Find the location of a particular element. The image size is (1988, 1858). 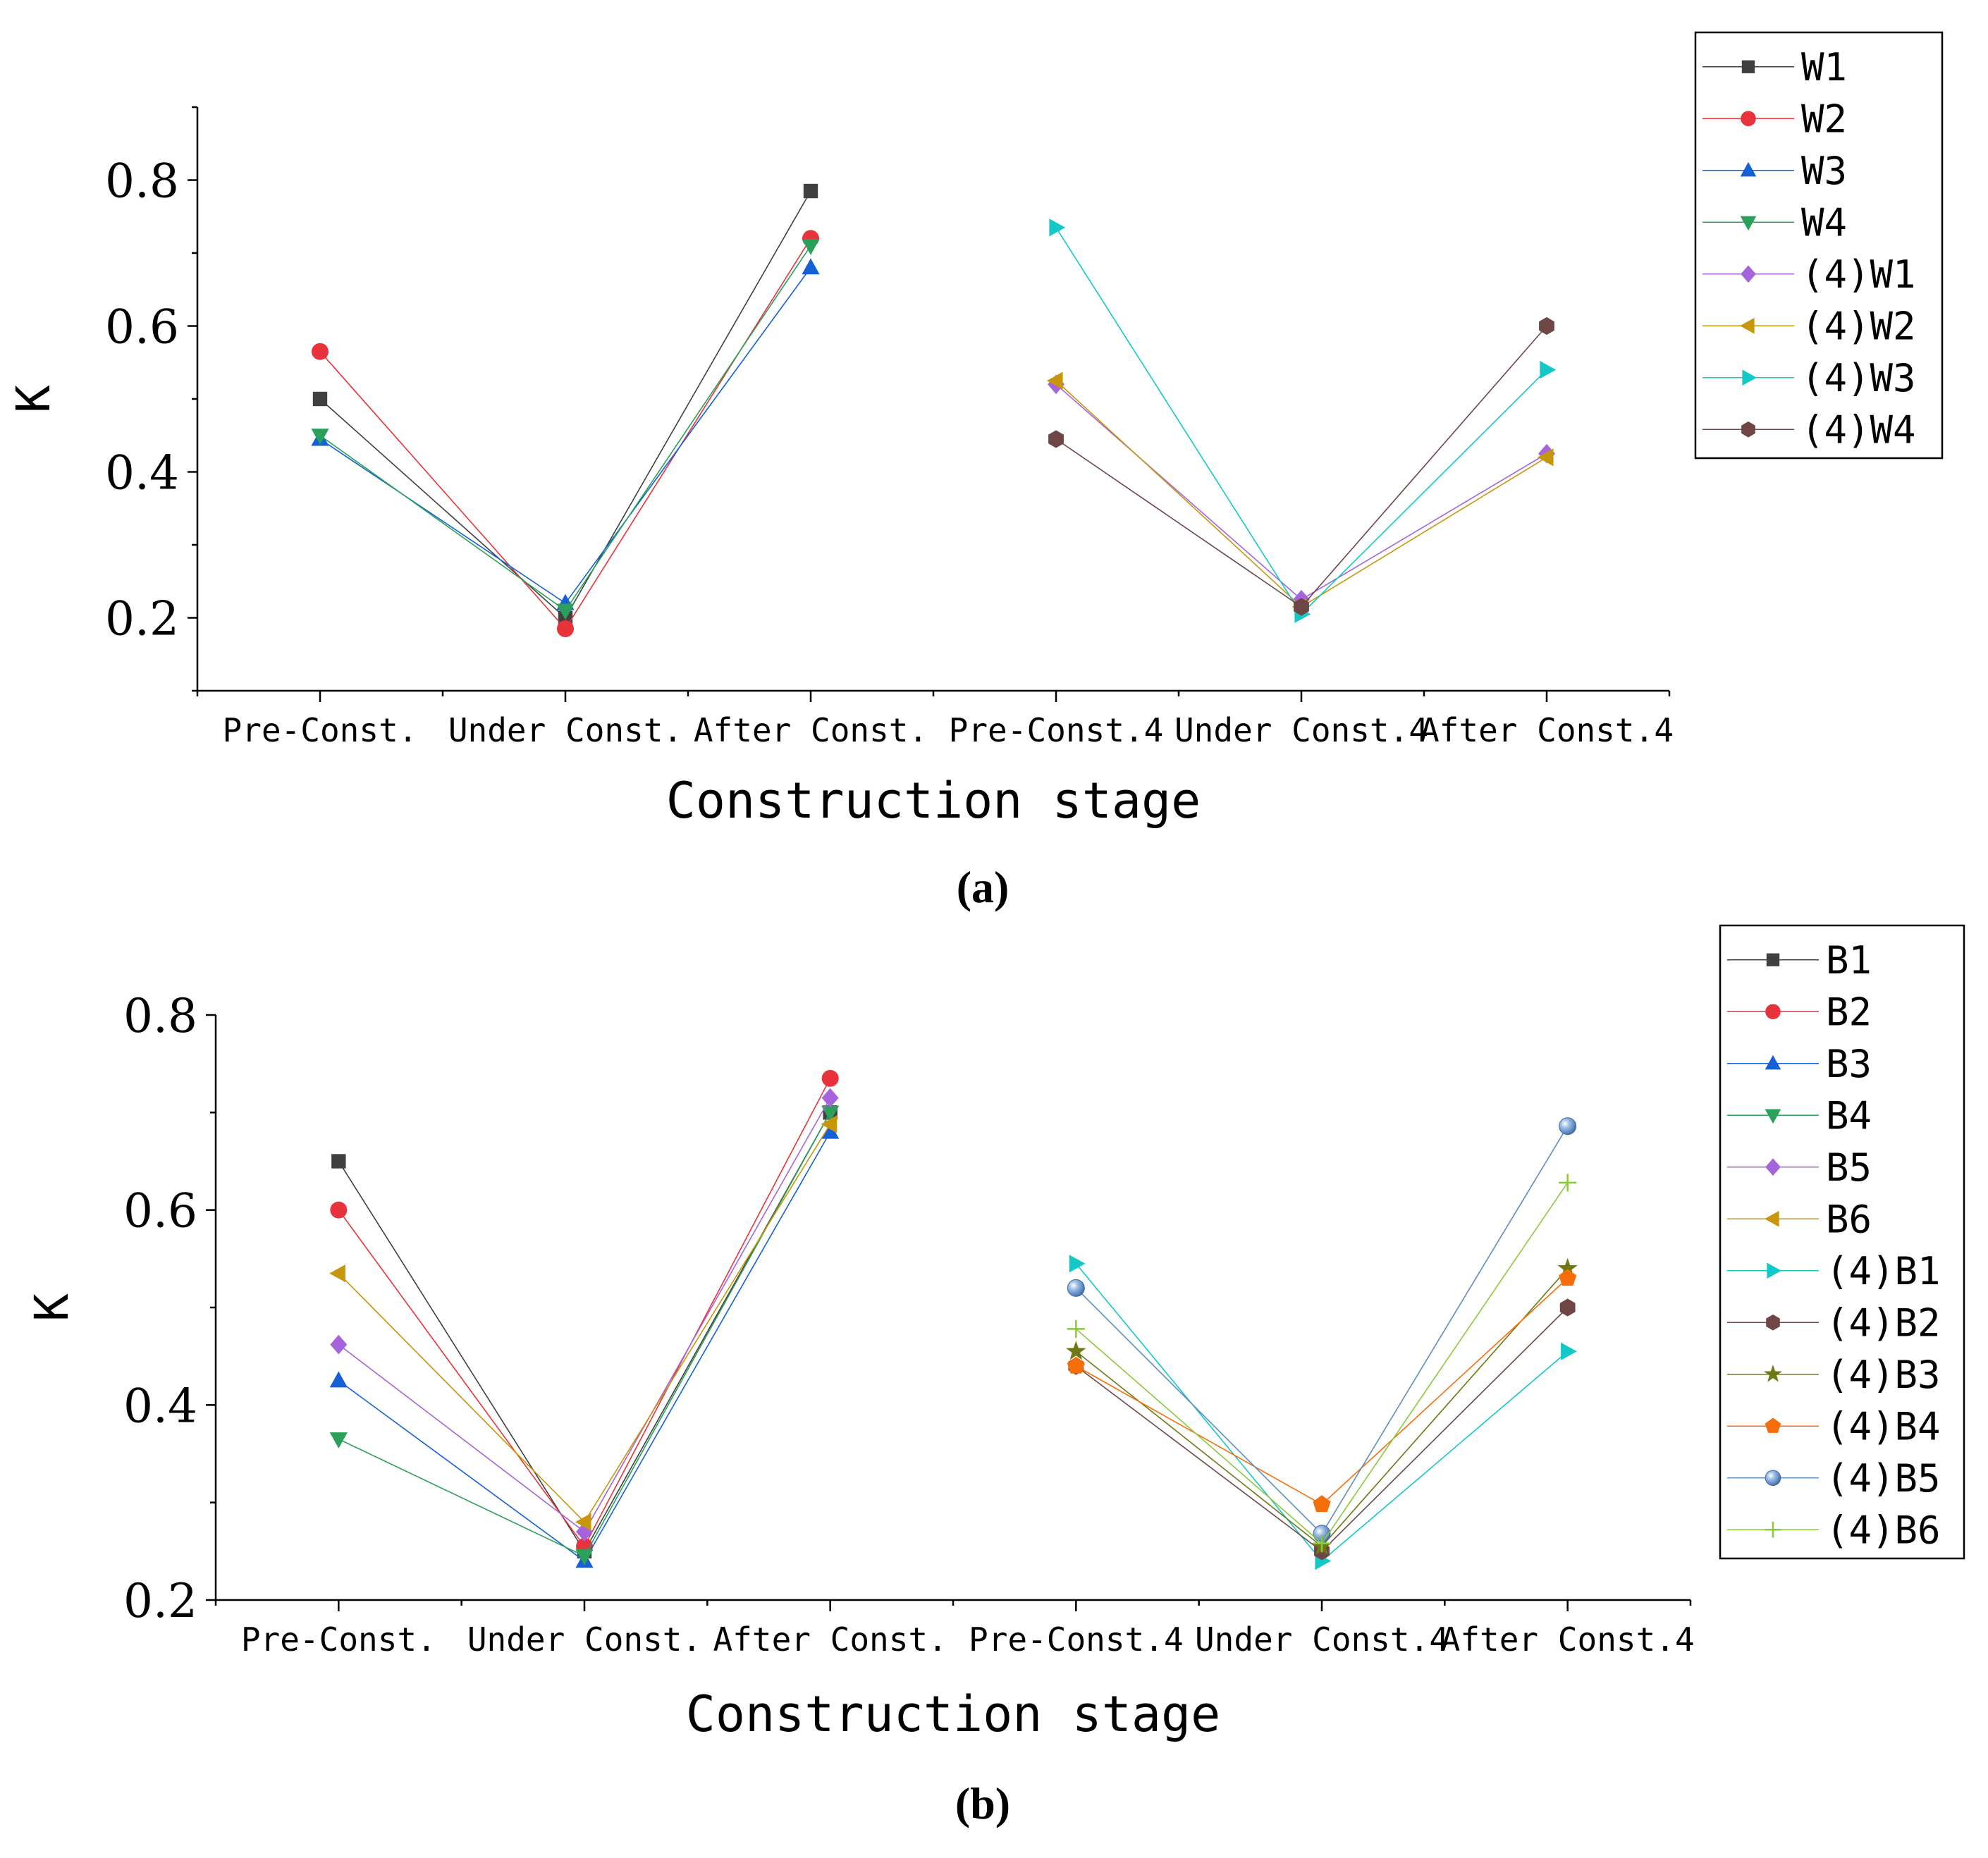

legend-entry: (4)W2 is located at coordinates (1809, 326).